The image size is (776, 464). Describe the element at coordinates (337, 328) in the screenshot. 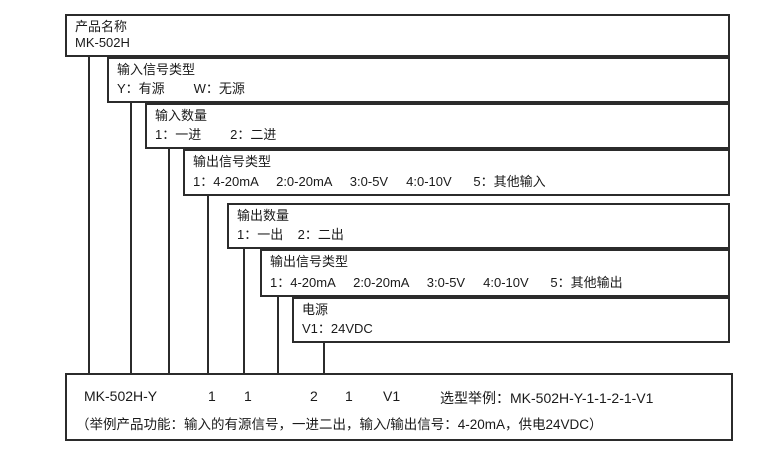

I see `box-options: V1：24VDC` at that location.